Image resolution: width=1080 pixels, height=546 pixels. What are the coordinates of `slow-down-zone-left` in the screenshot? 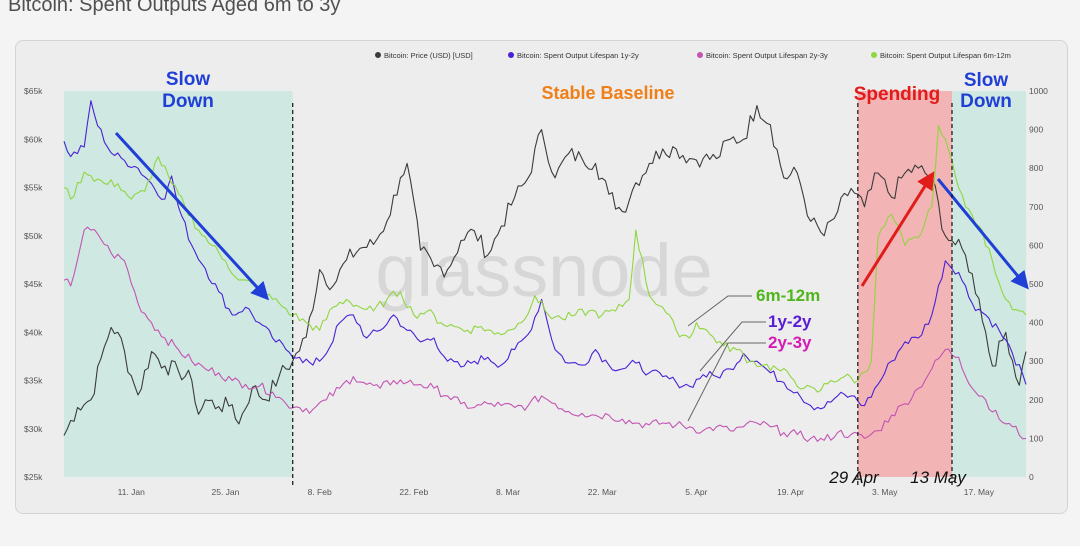 It's located at (178, 284).